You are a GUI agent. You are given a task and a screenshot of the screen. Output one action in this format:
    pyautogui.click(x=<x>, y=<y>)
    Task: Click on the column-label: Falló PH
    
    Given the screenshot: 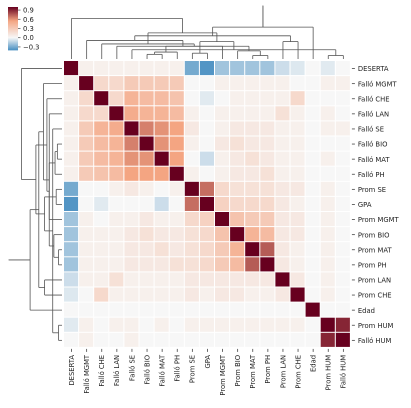 What is the action you would take?
    pyautogui.click(x=178, y=368)
    